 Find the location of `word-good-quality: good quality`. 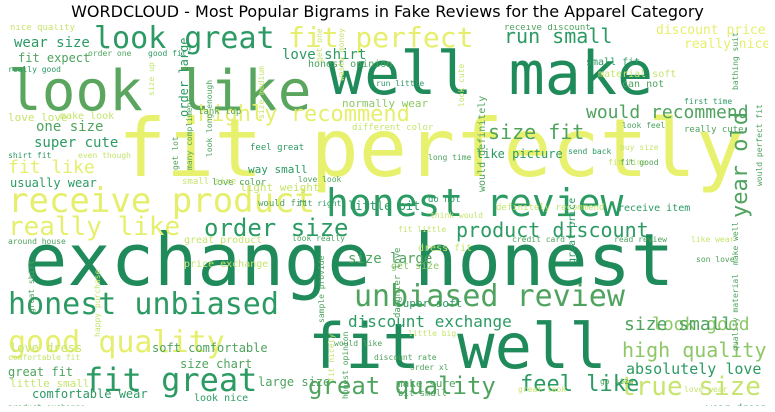

word-good-quality: good quality is located at coordinates (116, 342).